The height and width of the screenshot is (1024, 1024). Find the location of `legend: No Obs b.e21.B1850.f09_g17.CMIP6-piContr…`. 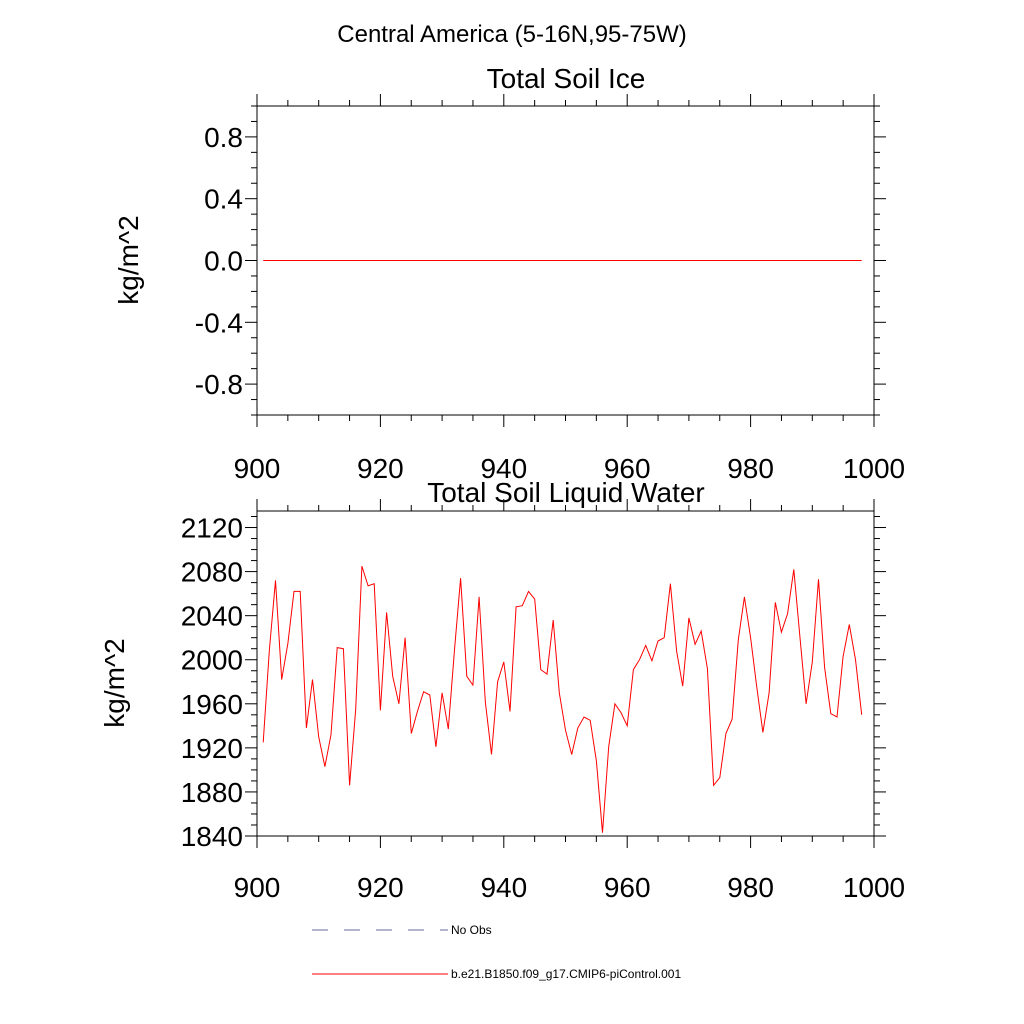

legend: No Obs b.e21.B1850.f09_g17.CMIP6-piContr… is located at coordinates (496, 952).